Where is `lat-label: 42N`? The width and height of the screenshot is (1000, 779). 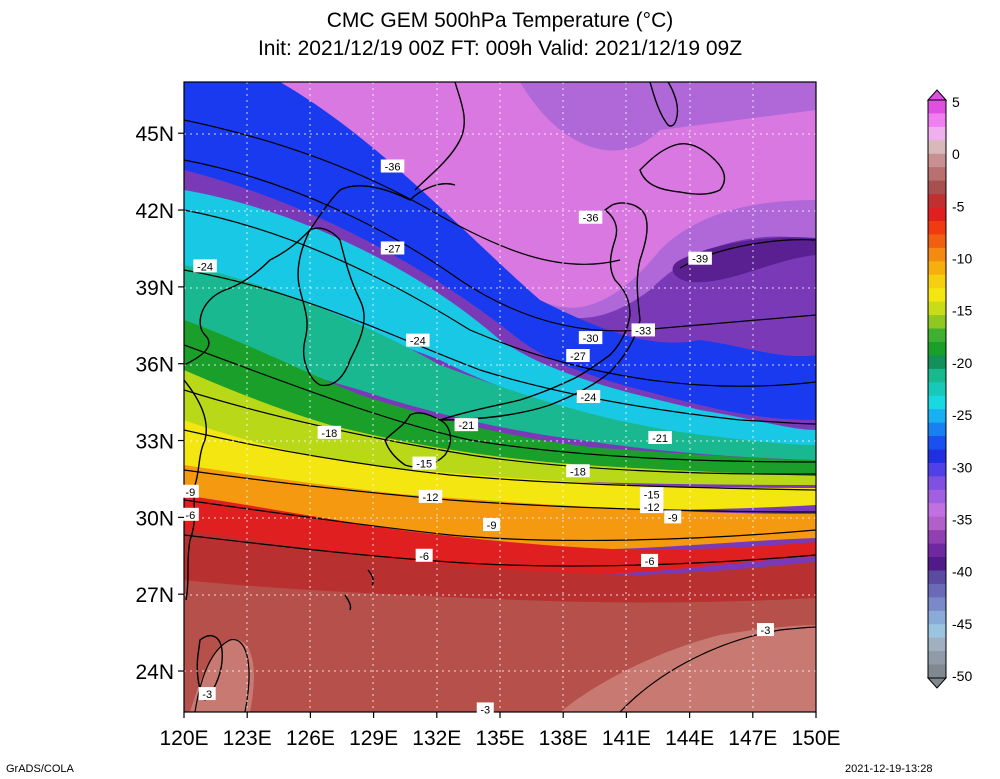
lat-label: 42N is located at coordinates (154, 211).